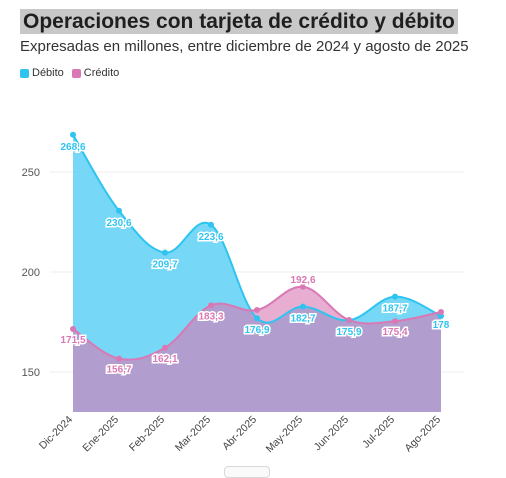 The image size is (506, 478). Describe the element at coordinates (72, 340) in the screenshot. I see `data-label-credito-0: 171,5` at that location.